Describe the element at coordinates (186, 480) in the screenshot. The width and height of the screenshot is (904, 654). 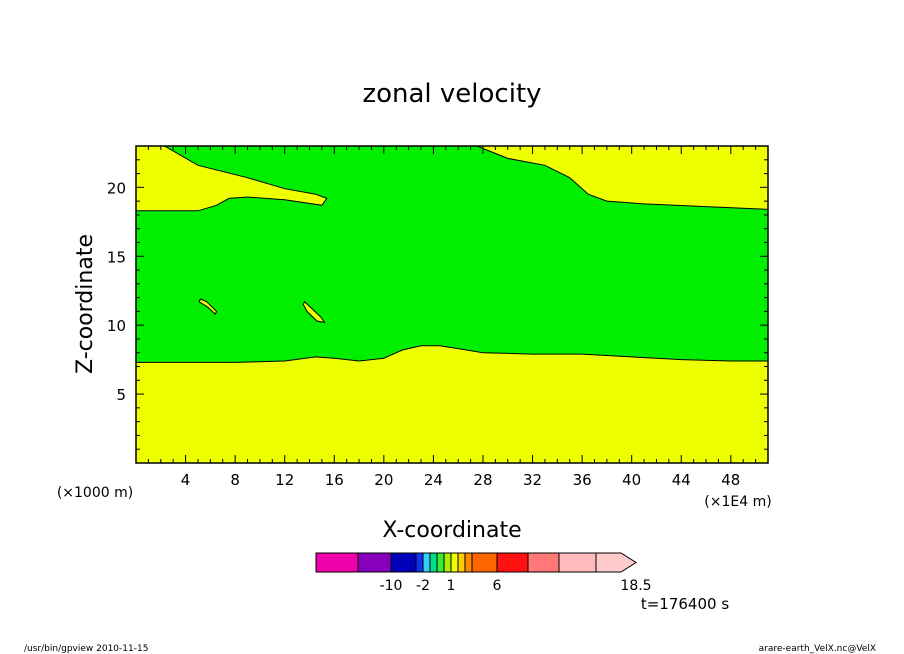
I see `x-tick-label: 4` at that location.